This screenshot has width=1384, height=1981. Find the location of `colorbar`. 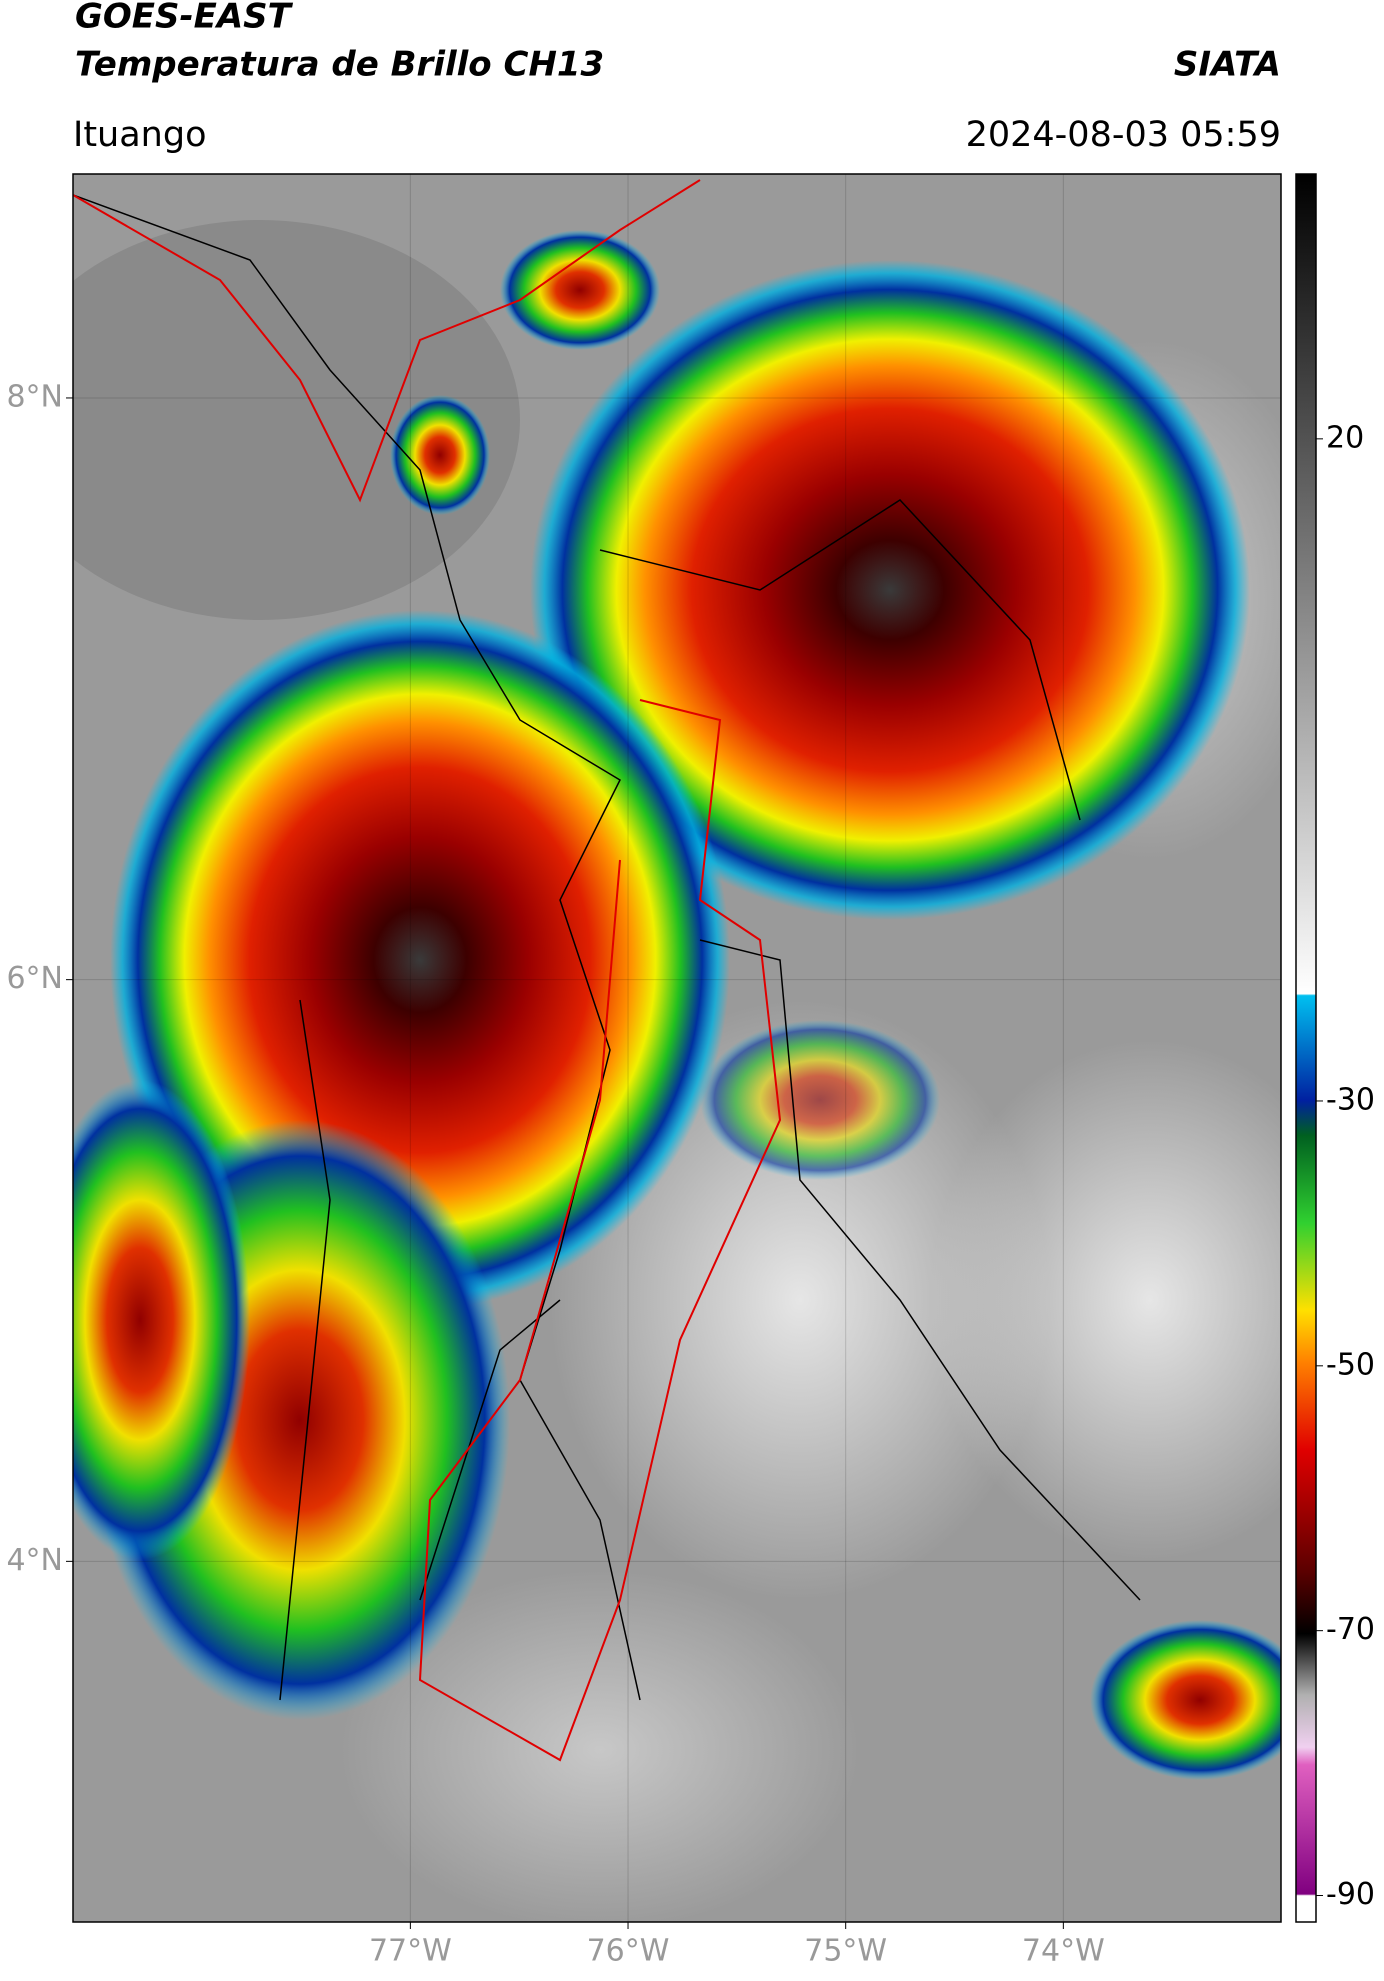

colorbar is located at coordinates (1306, 1048).